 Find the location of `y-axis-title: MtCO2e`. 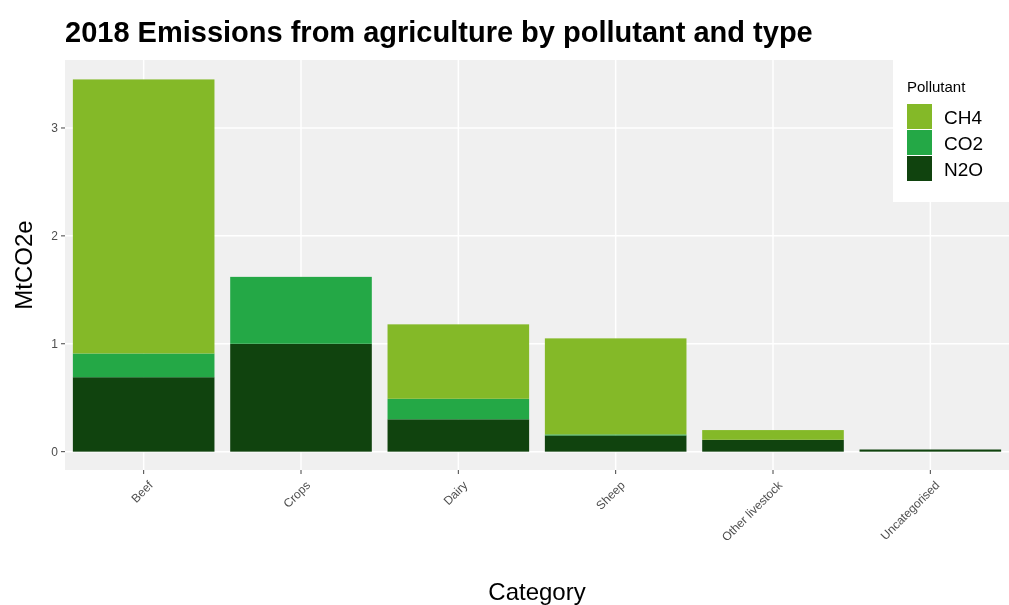

y-axis-title: MtCO2e is located at coordinates (23, 265).